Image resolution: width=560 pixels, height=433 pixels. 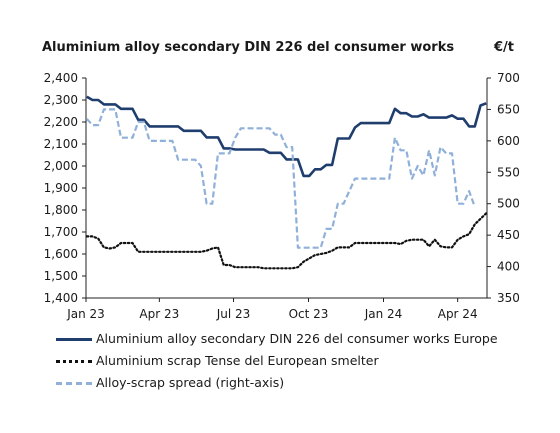 I want to click on right-tick-label: 650, so click(x=508, y=109).